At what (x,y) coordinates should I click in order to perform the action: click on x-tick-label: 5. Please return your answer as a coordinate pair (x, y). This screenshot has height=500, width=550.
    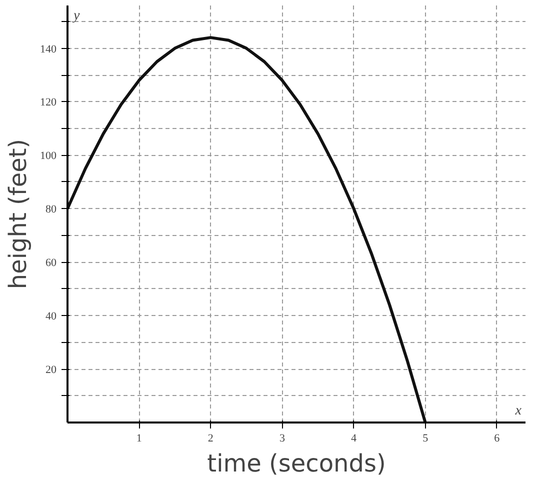
    Looking at the image, I should click on (425, 438).